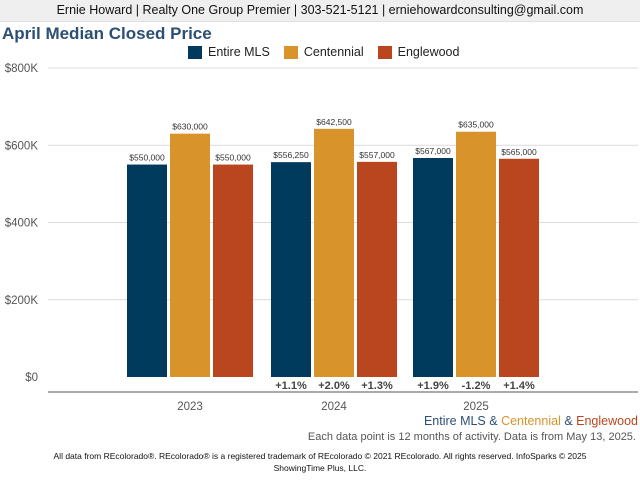 Image resolution: width=640 pixels, height=480 pixels. Describe the element at coordinates (22, 146) in the screenshot. I see `y-tick-label: $600K` at that location.